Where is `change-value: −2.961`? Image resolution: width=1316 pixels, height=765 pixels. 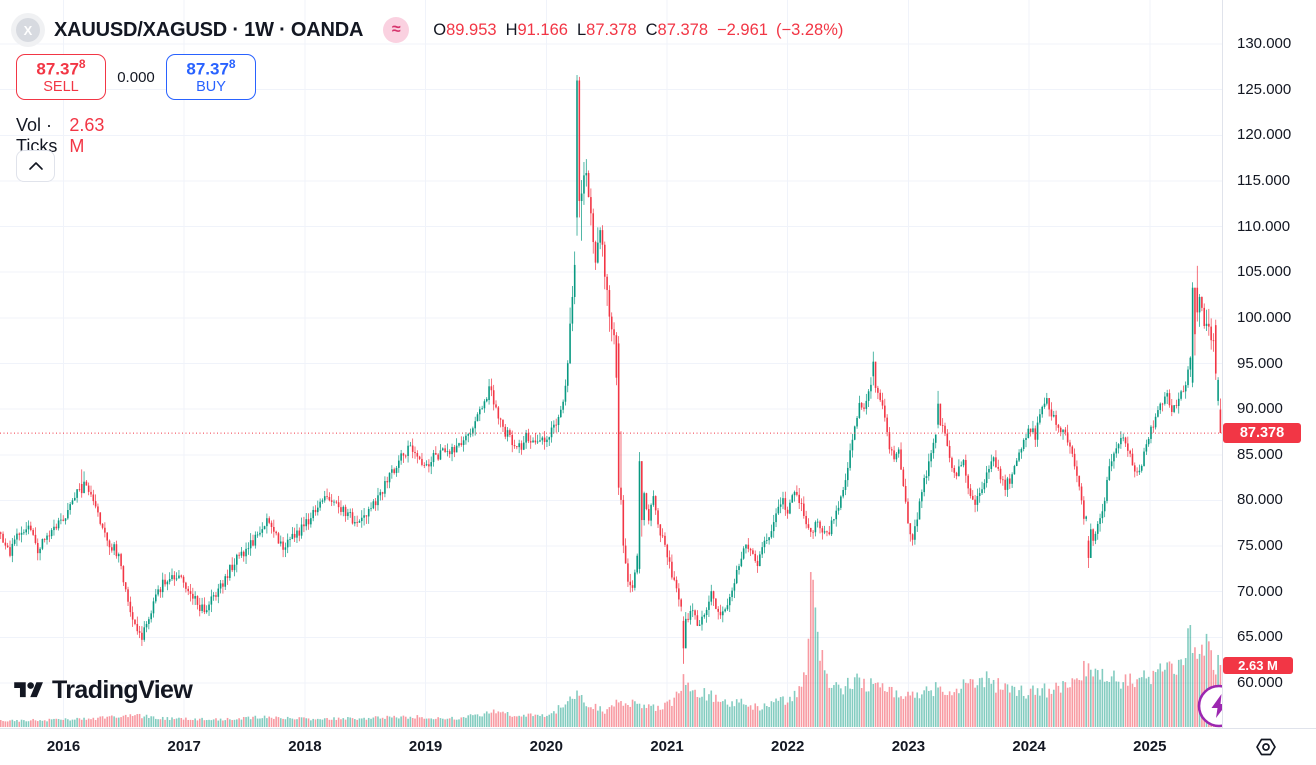
change-value: −2.961 is located at coordinates (742, 29).